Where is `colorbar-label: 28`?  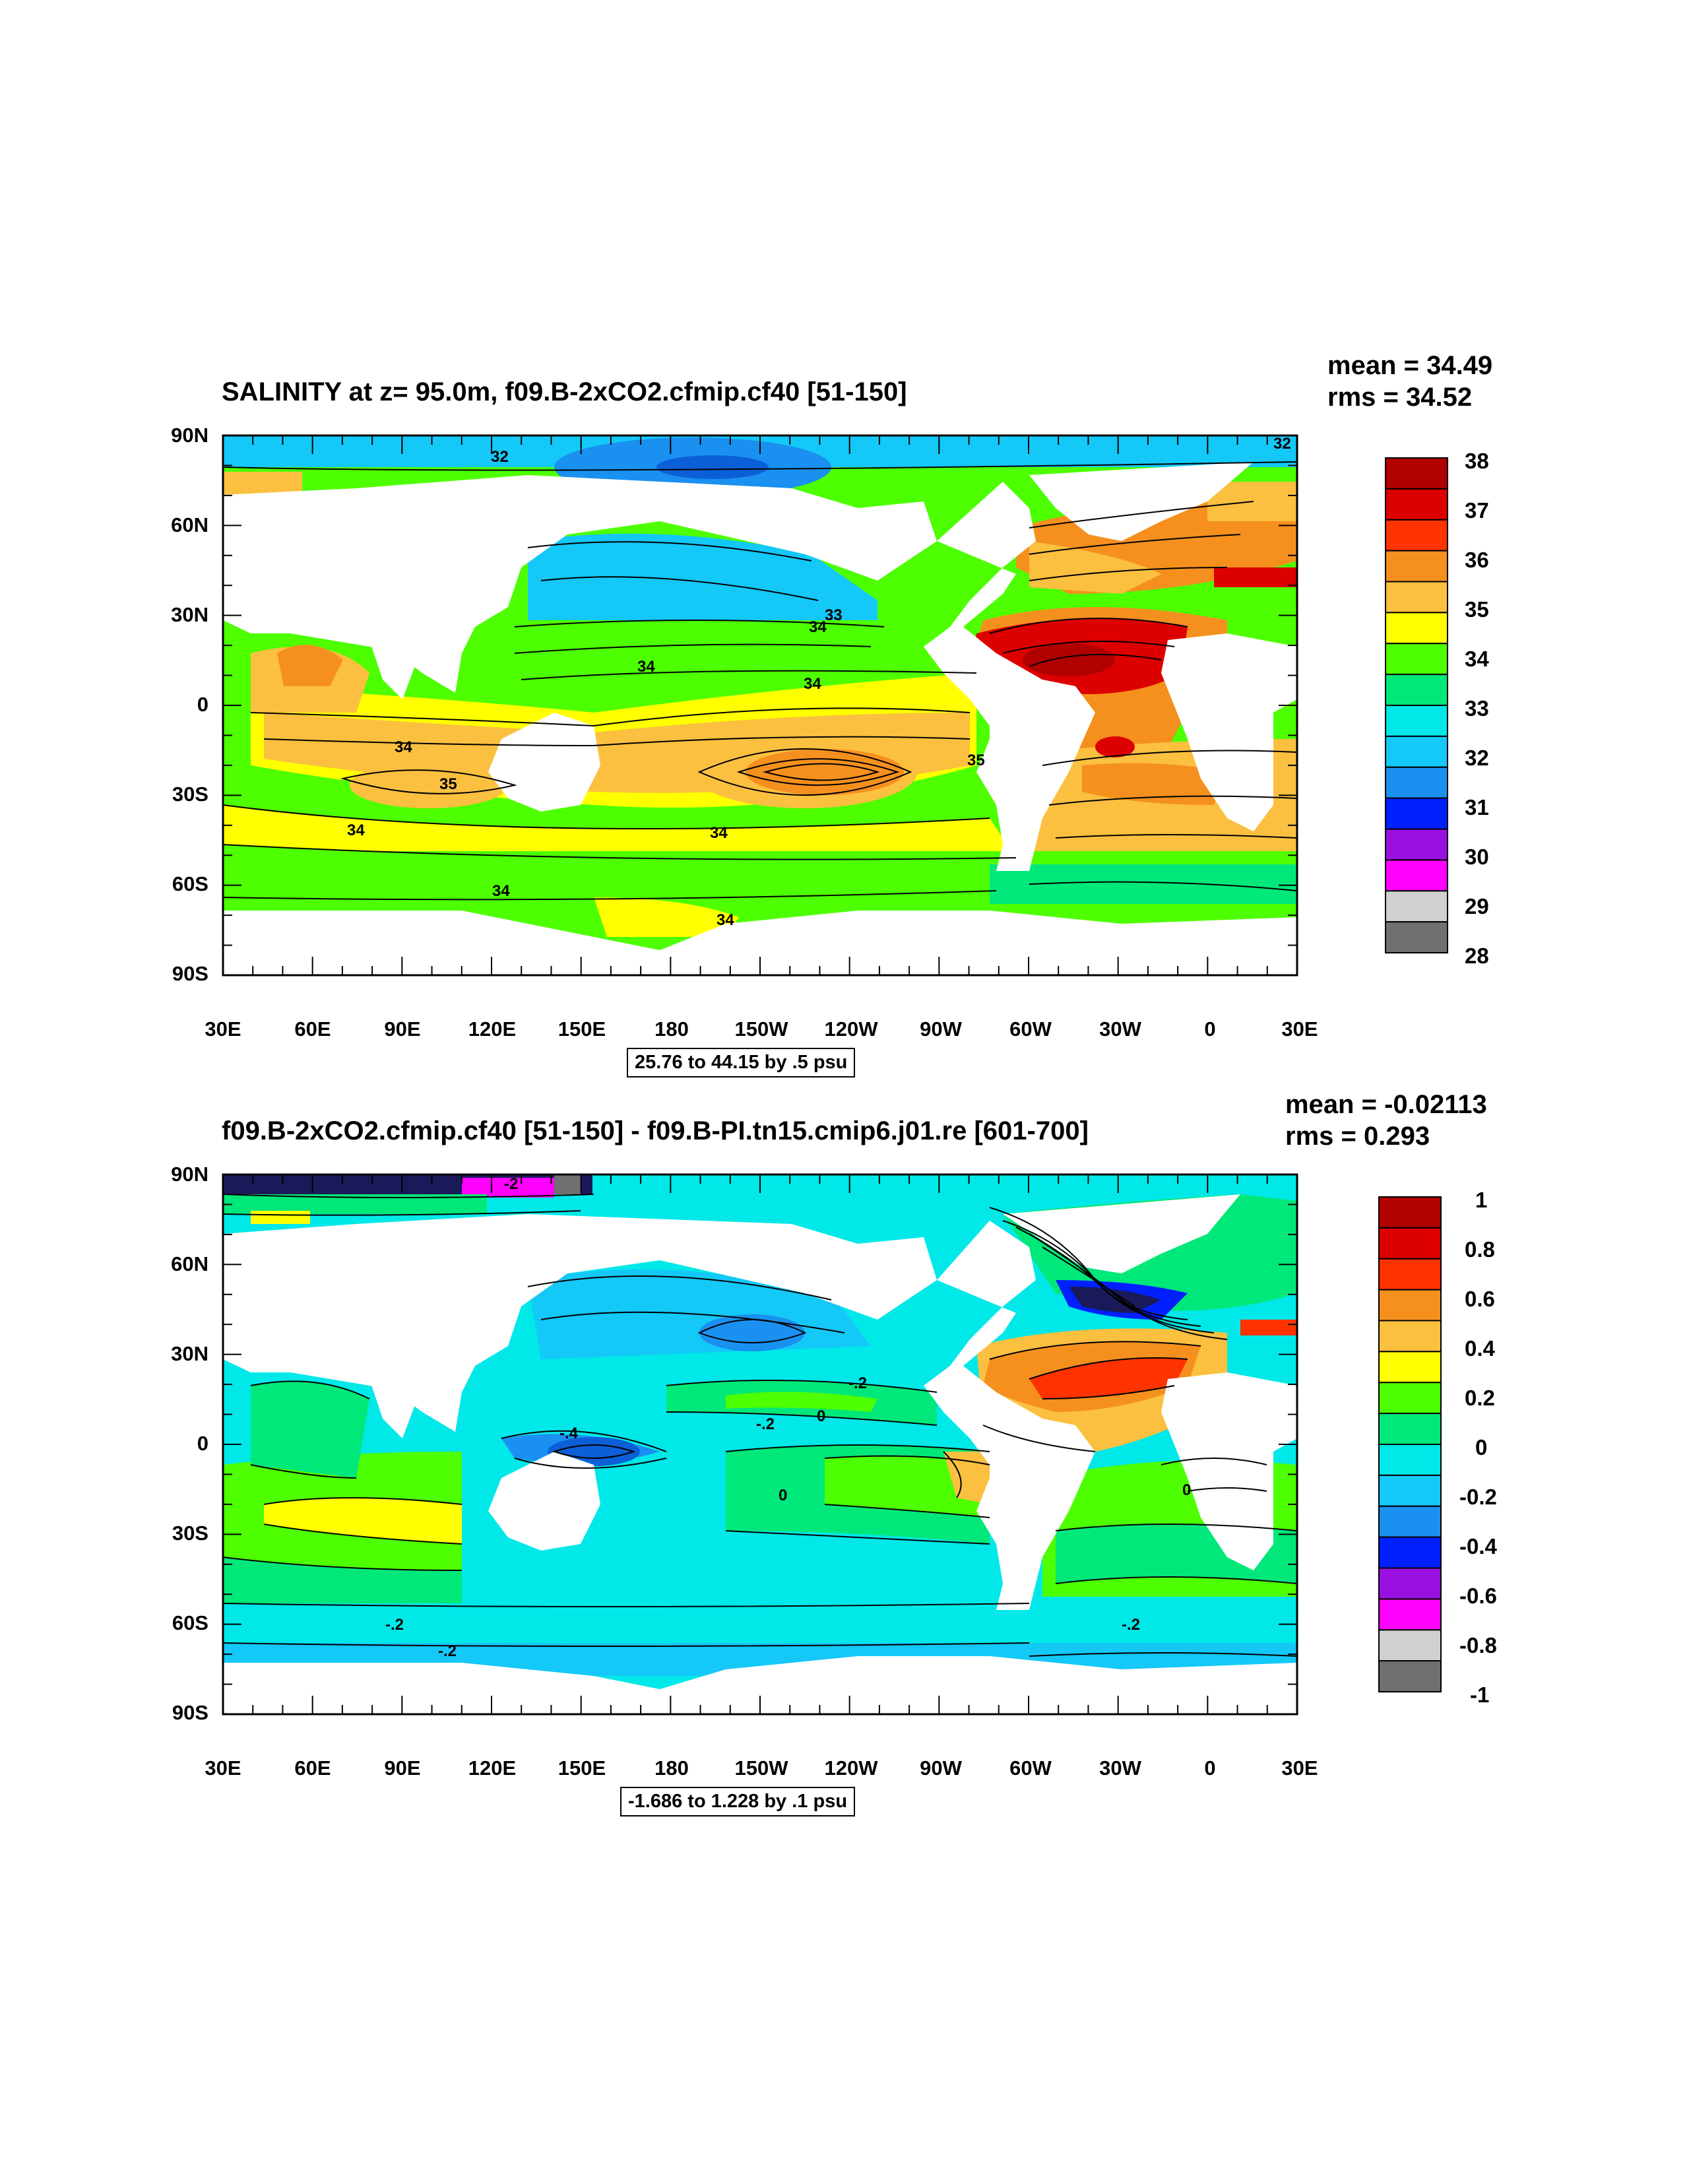
colorbar-label: 28 is located at coordinates (1477, 956).